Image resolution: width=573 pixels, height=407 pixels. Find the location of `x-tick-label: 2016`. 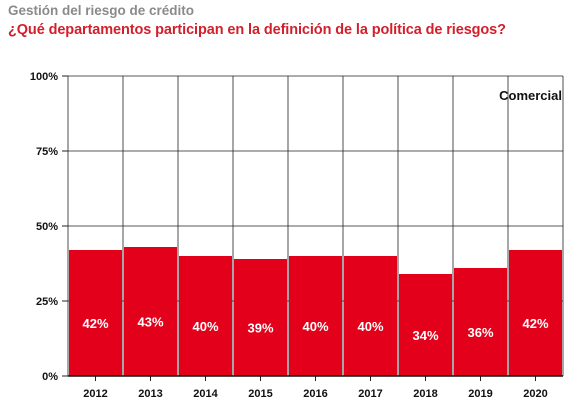

x-tick-label: 2016 is located at coordinates (315, 394).